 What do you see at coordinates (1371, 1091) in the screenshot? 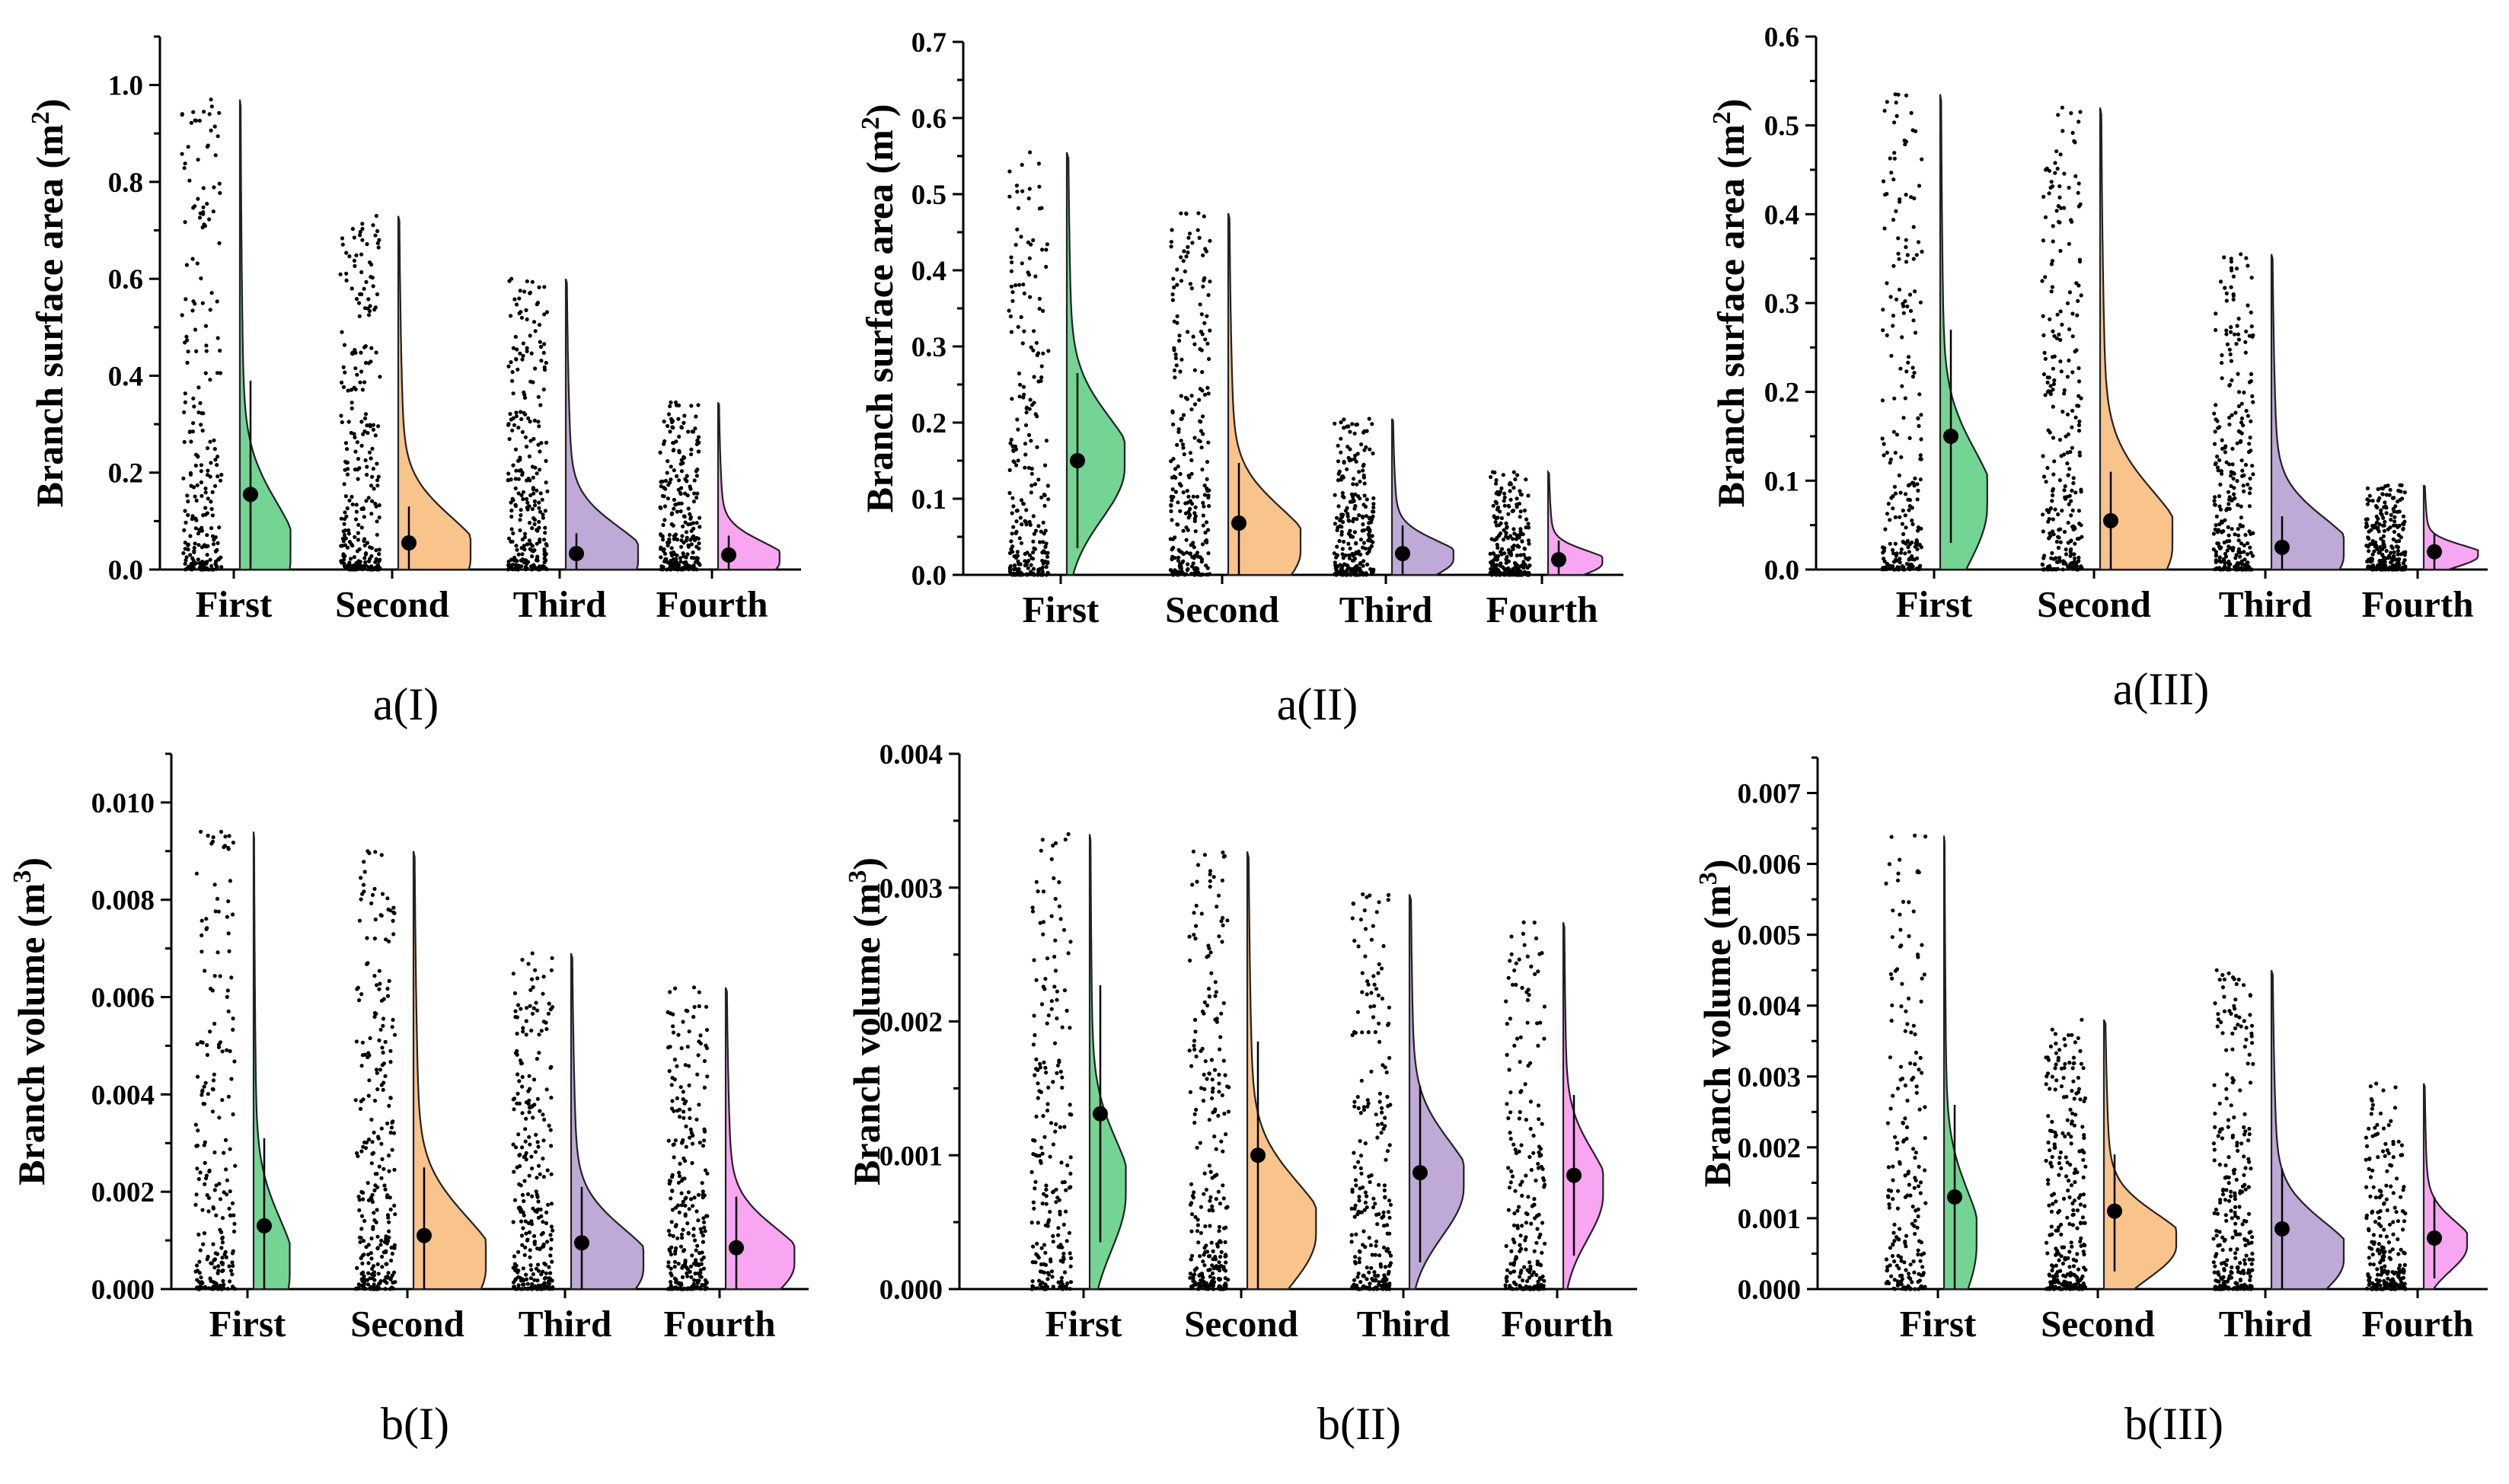
I see `raw-points` at bounding box center [1371, 1091].